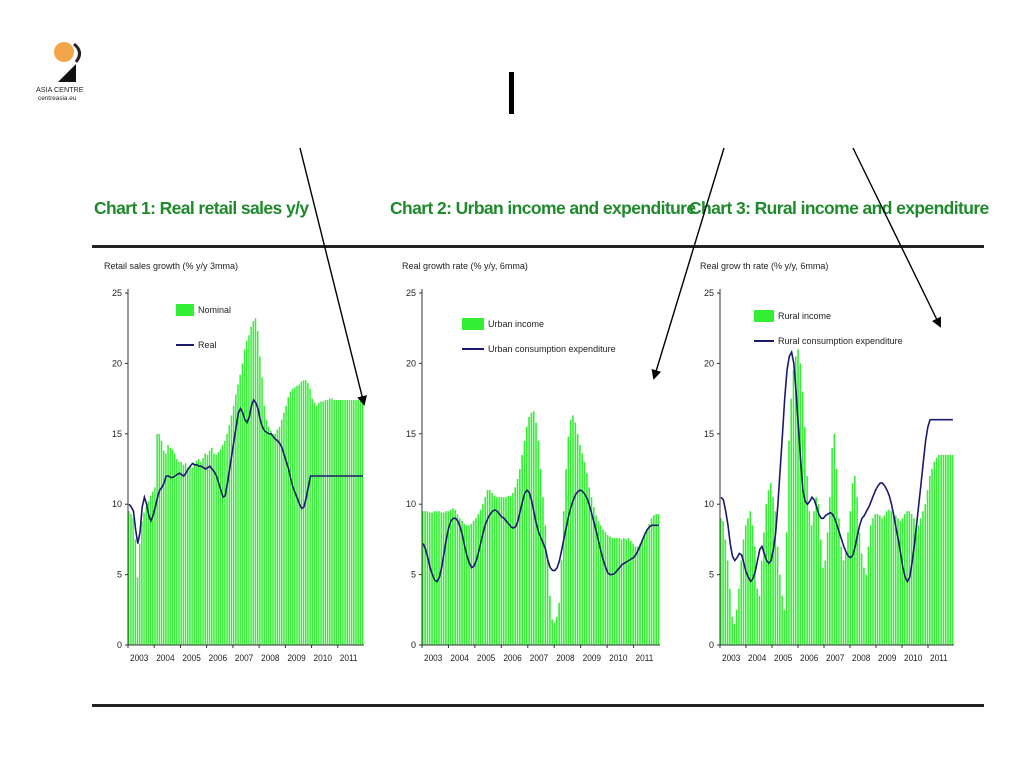 This screenshot has height=768, width=1024. Describe the element at coordinates (459, 658) in the screenshot. I see `x-tick-label: 2004` at that location.